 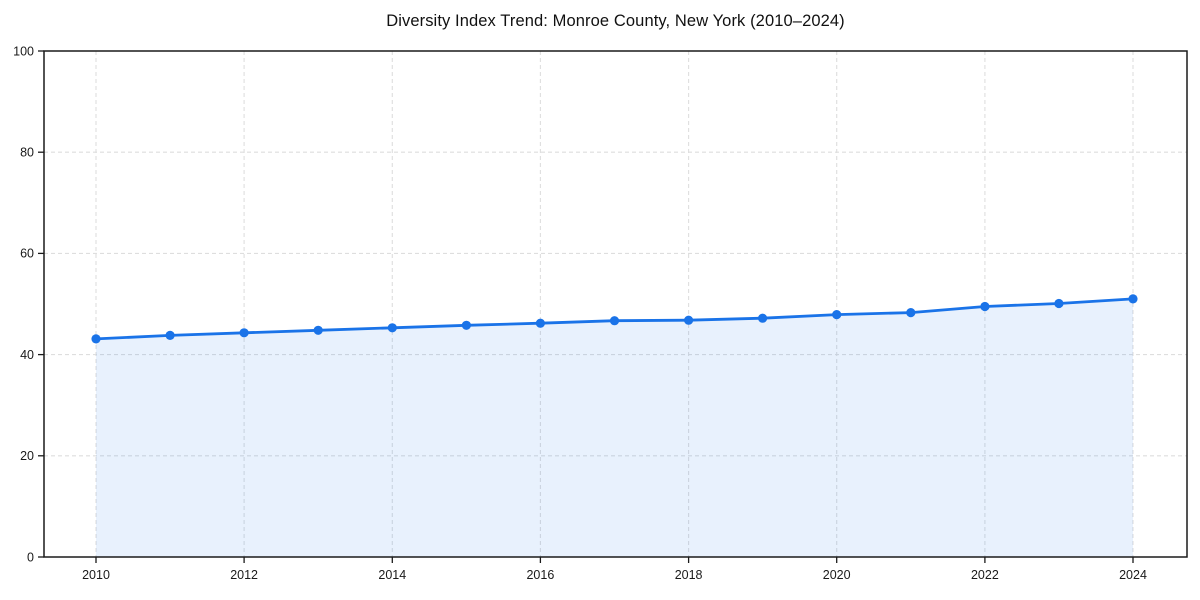 I want to click on y-tick-label: 100, so click(x=23, y=51).